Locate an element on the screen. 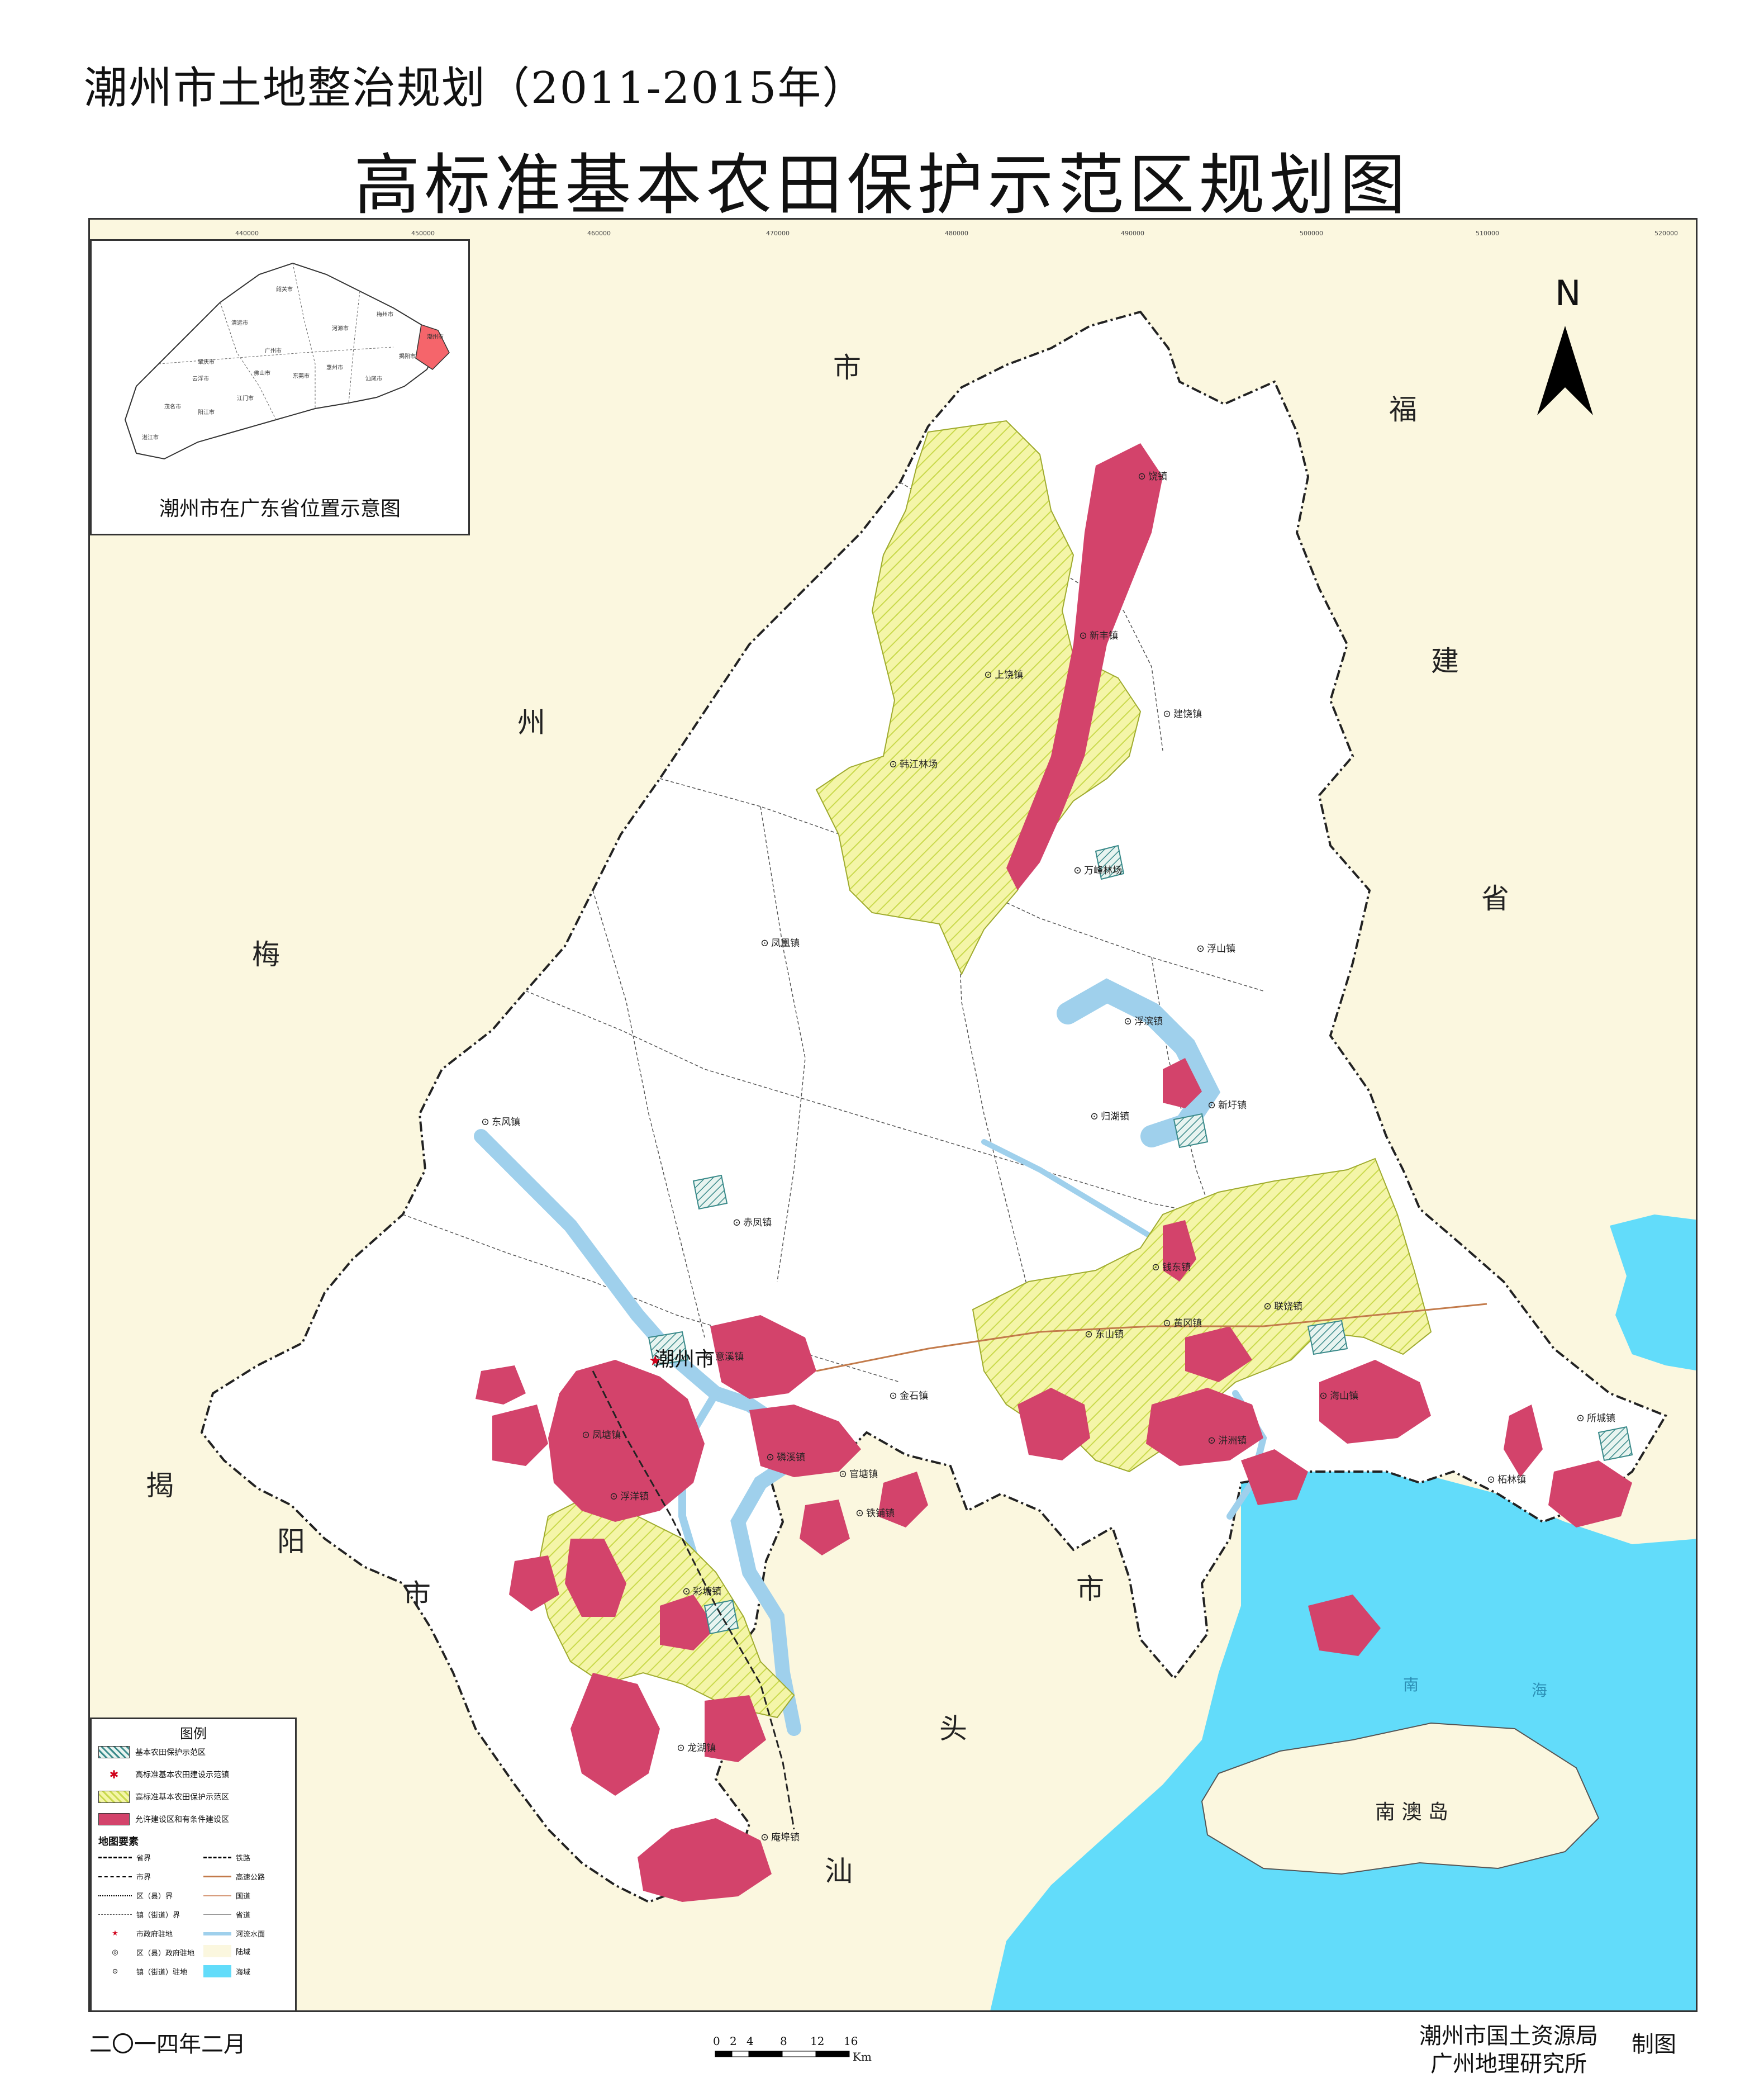 This screenshot has height=2097, width=1764. town-label: 归湖镇 is located at coordinates (1109, 1115).